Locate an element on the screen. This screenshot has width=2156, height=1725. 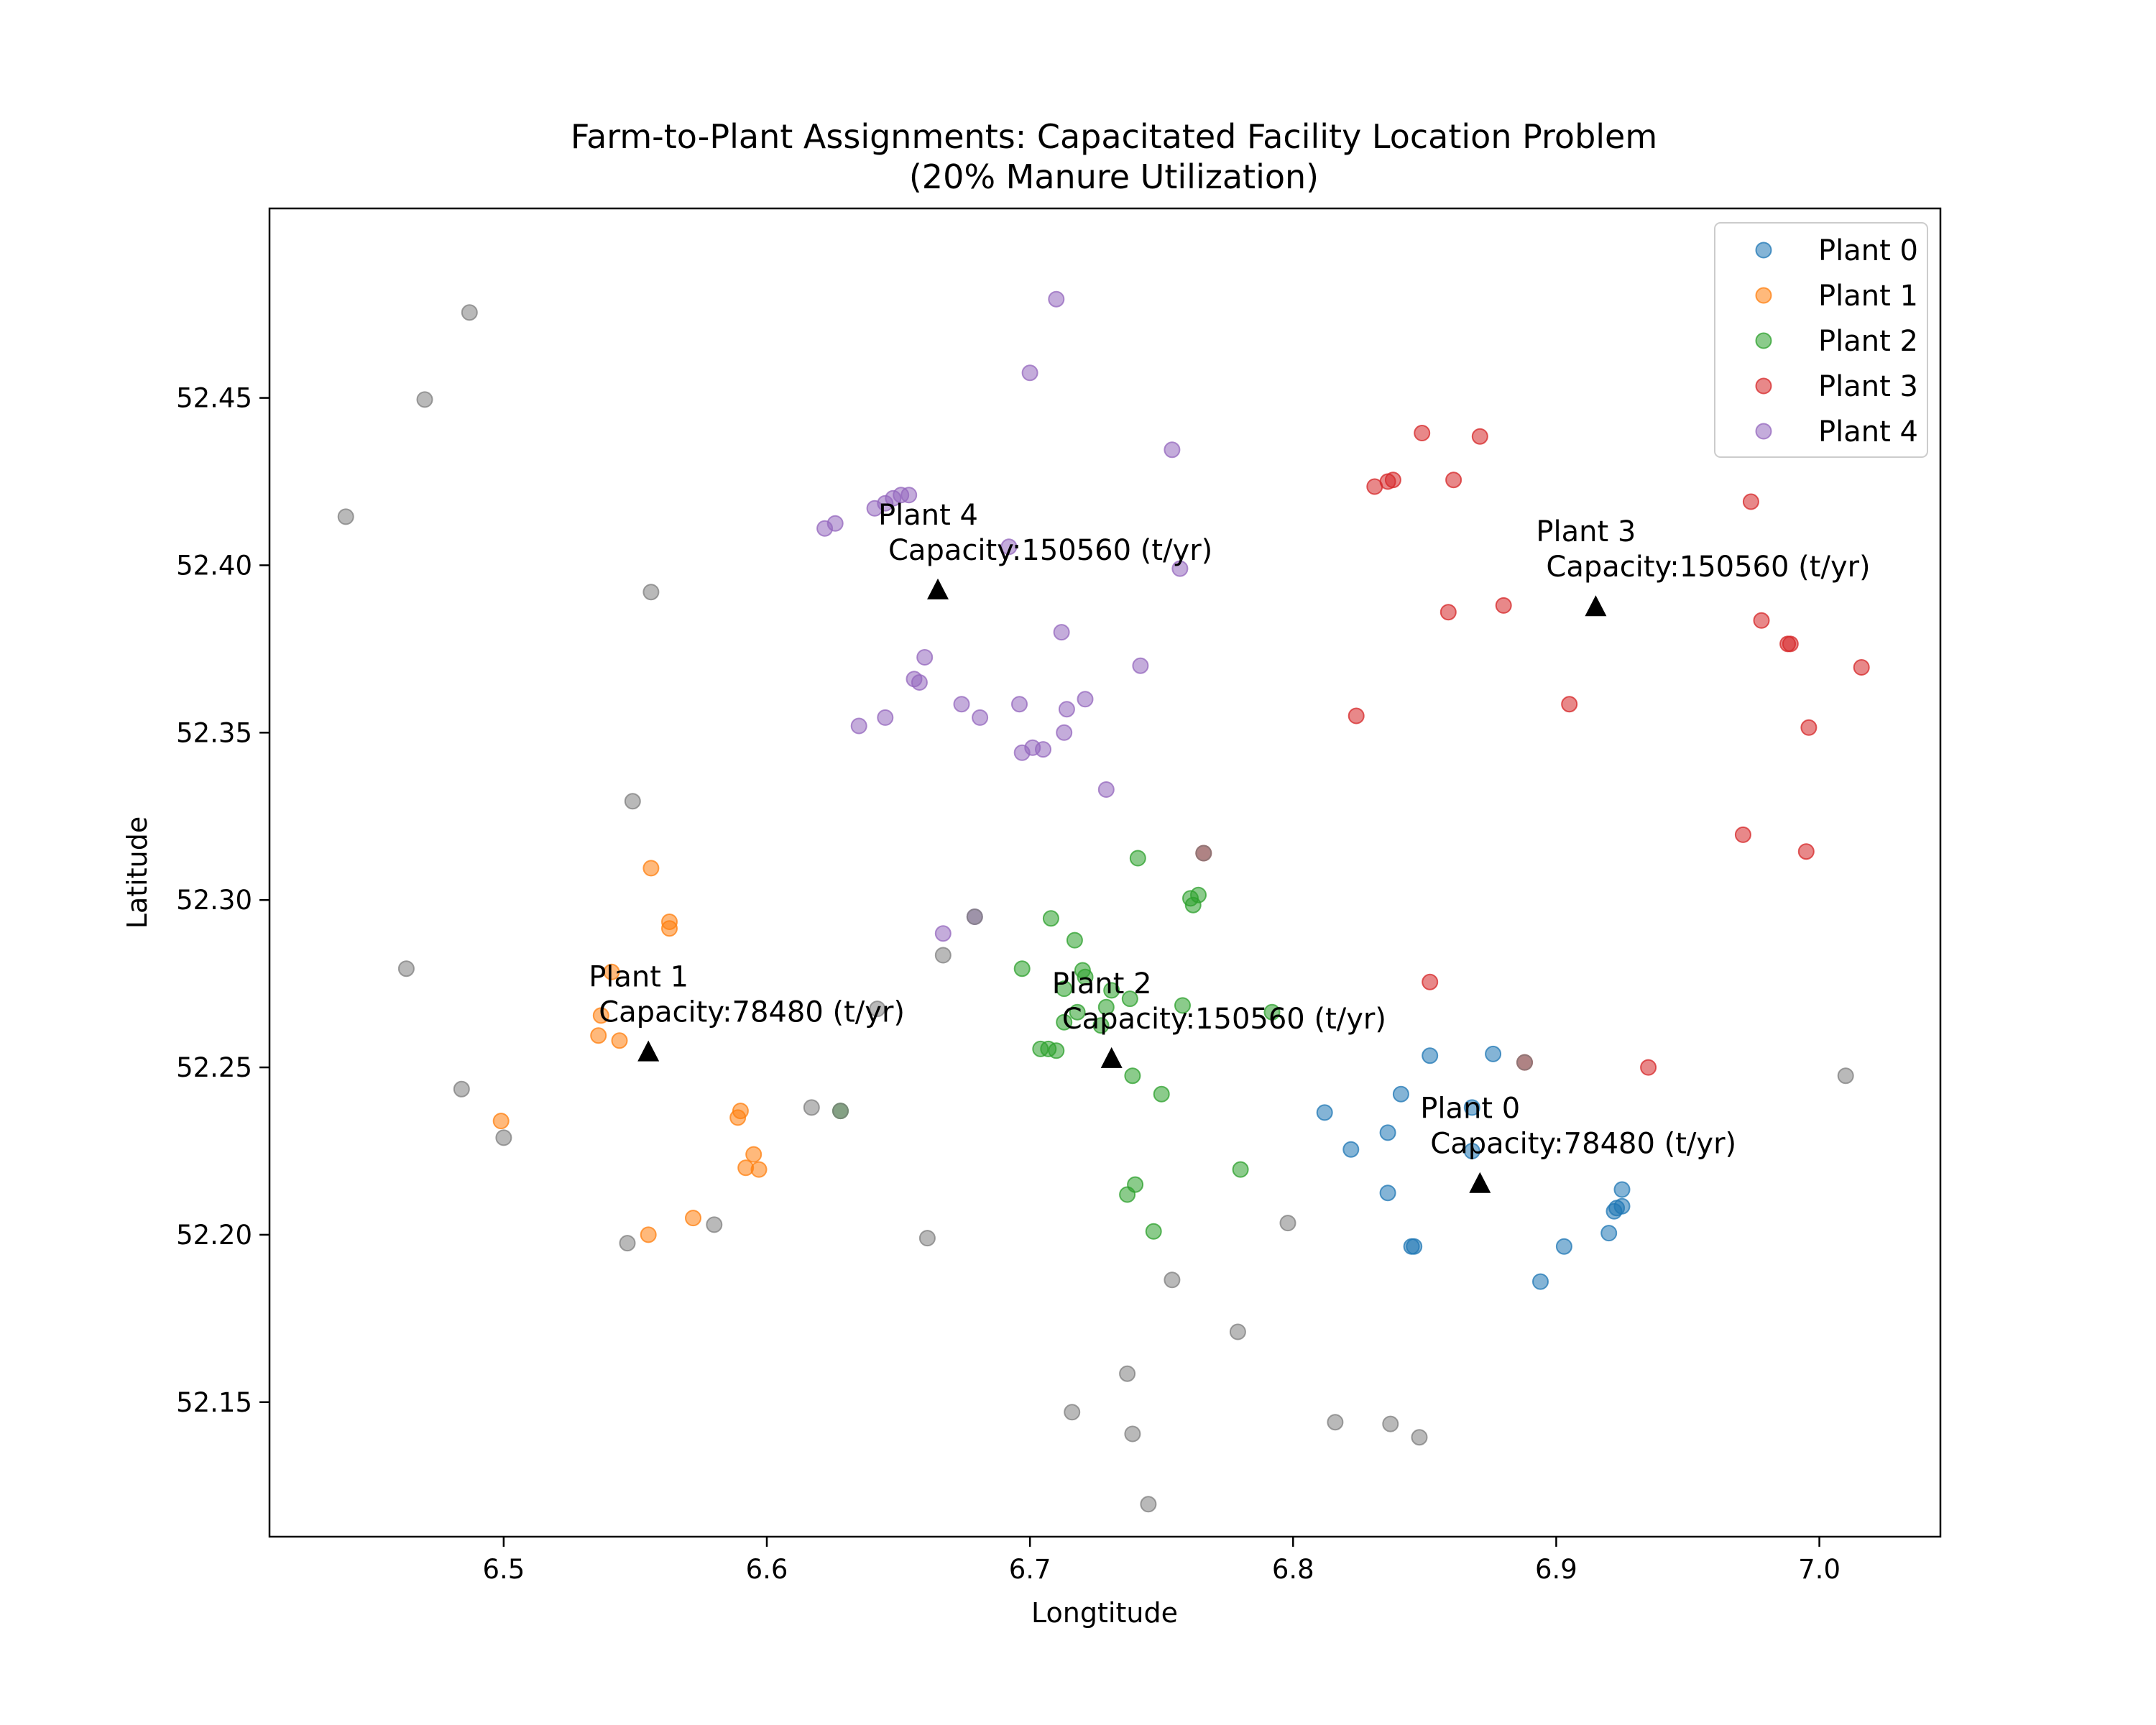
y-tick-label: 52.30 is located at coordinates (214, 900).